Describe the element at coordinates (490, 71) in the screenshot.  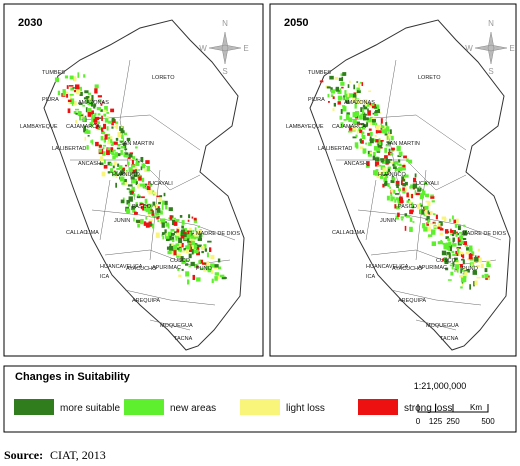
I see `compass-letter: S` at that location.